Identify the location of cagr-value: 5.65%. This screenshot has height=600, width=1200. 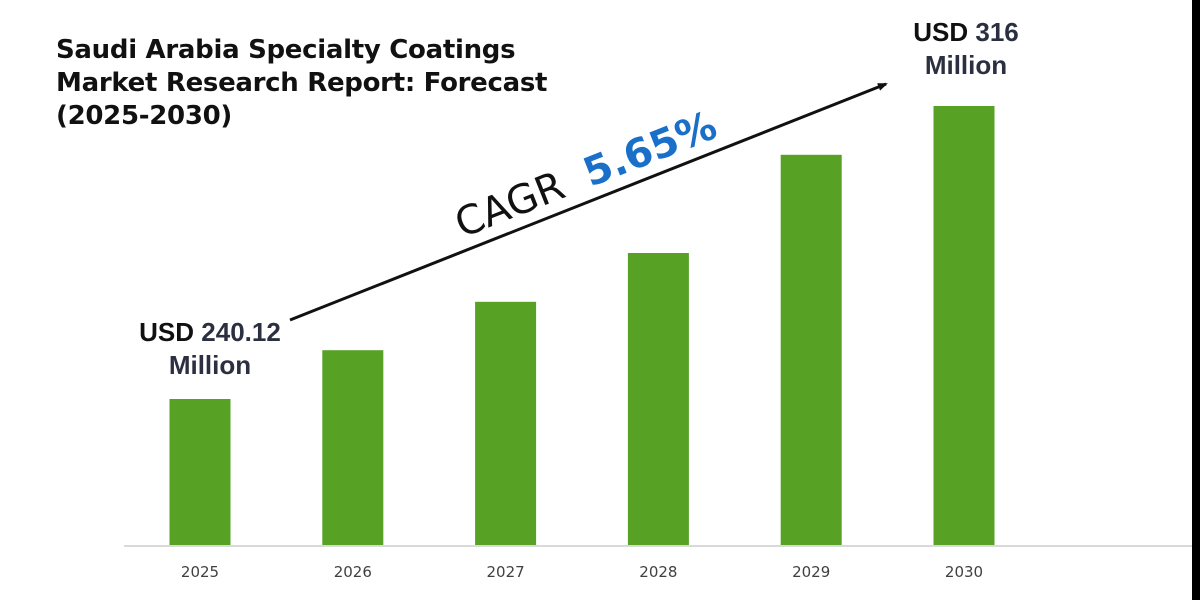
(650, 150).